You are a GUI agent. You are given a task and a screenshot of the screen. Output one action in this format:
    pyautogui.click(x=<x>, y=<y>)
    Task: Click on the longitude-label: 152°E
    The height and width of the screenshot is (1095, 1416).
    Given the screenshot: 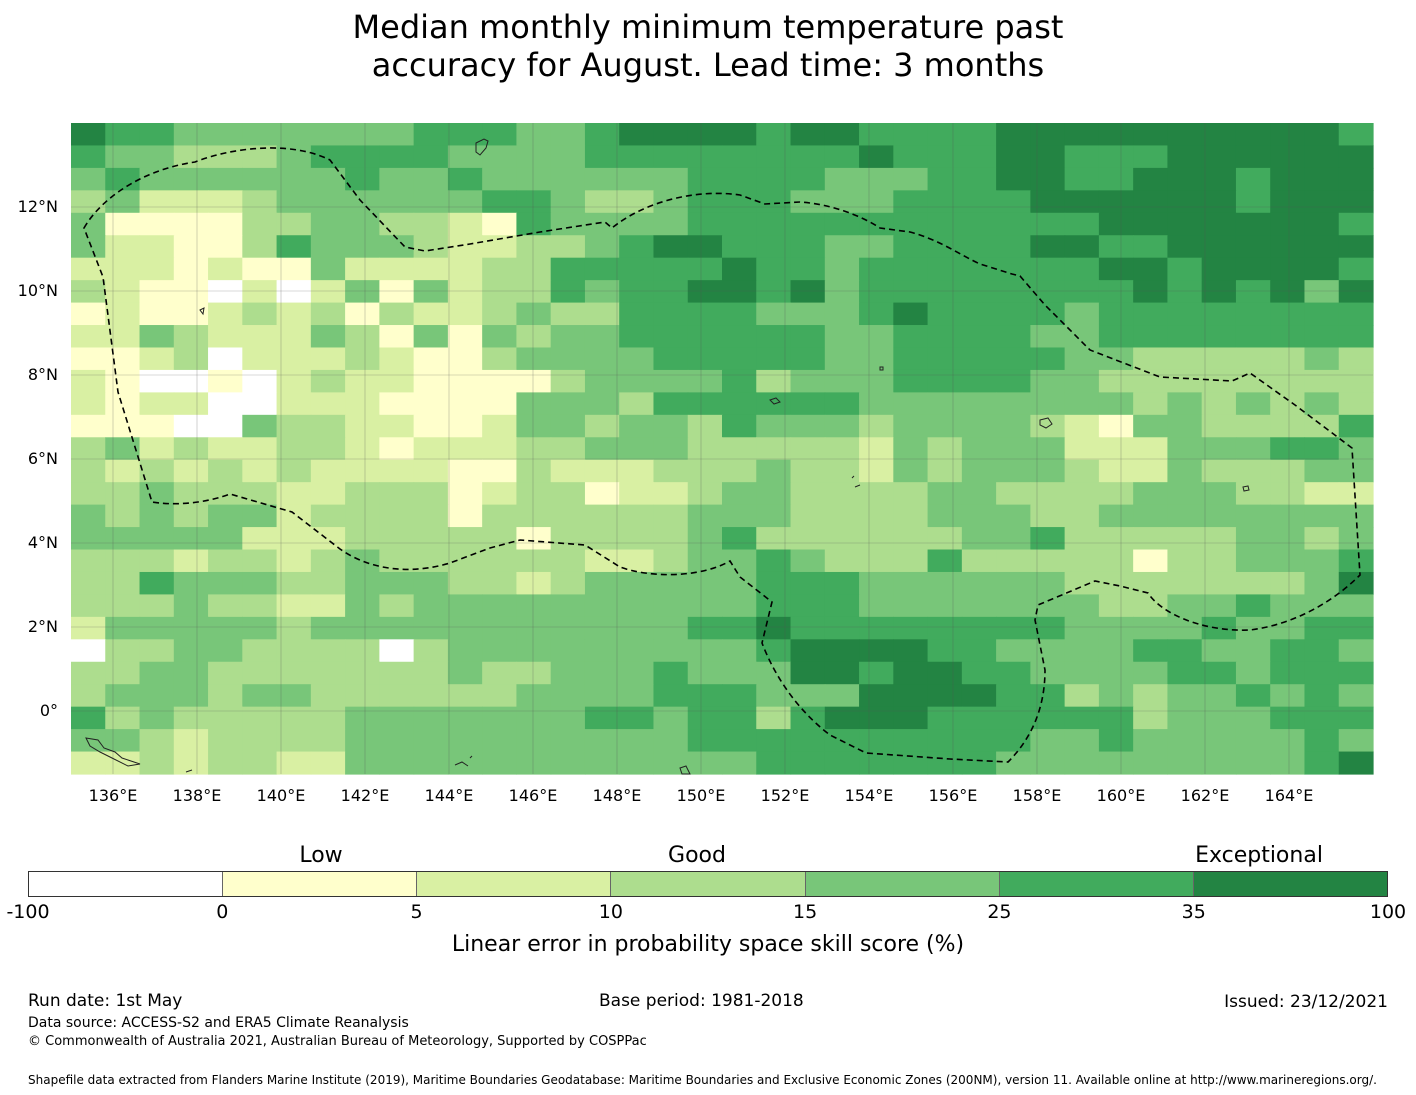 What is the action you would take?
    pyautogui.click(x=785, y=795)
    